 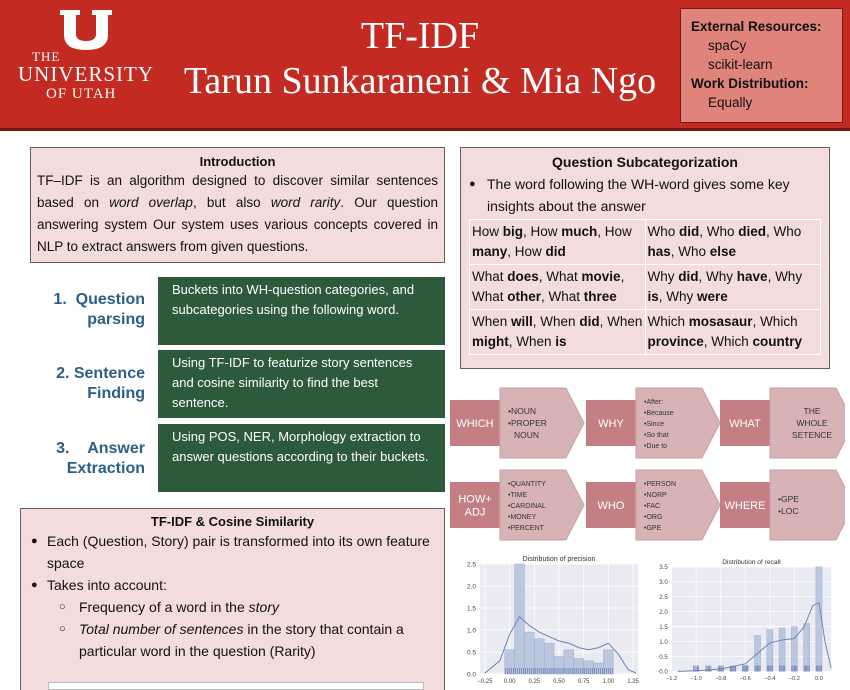 What do you see at coordinates (420, 81) in the screenshot?
I see `title-authors: Tarun Sunkaraneni & Mia Ngo` at bounding box center [420, 81].